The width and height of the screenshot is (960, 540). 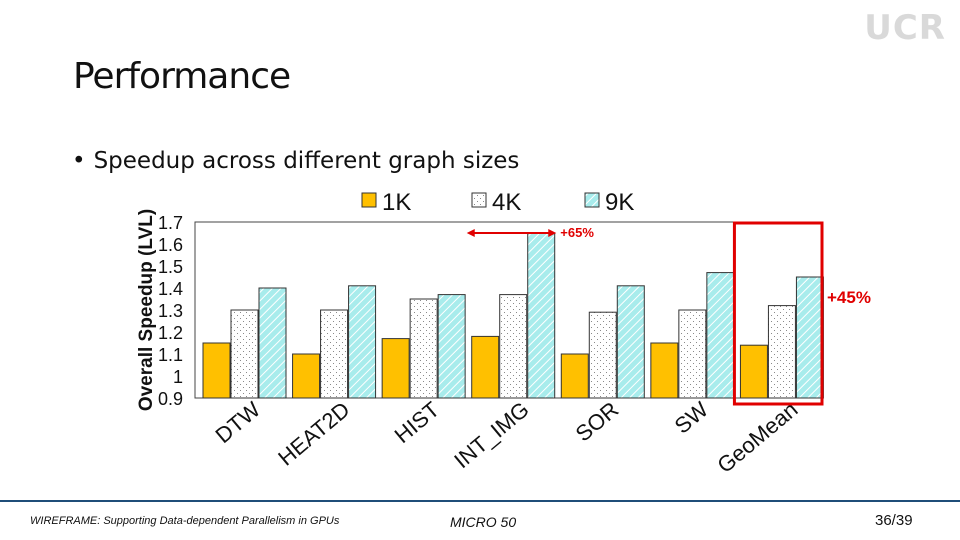 I want to click on bar-1k-heat2d, so click(x=306, y=376).